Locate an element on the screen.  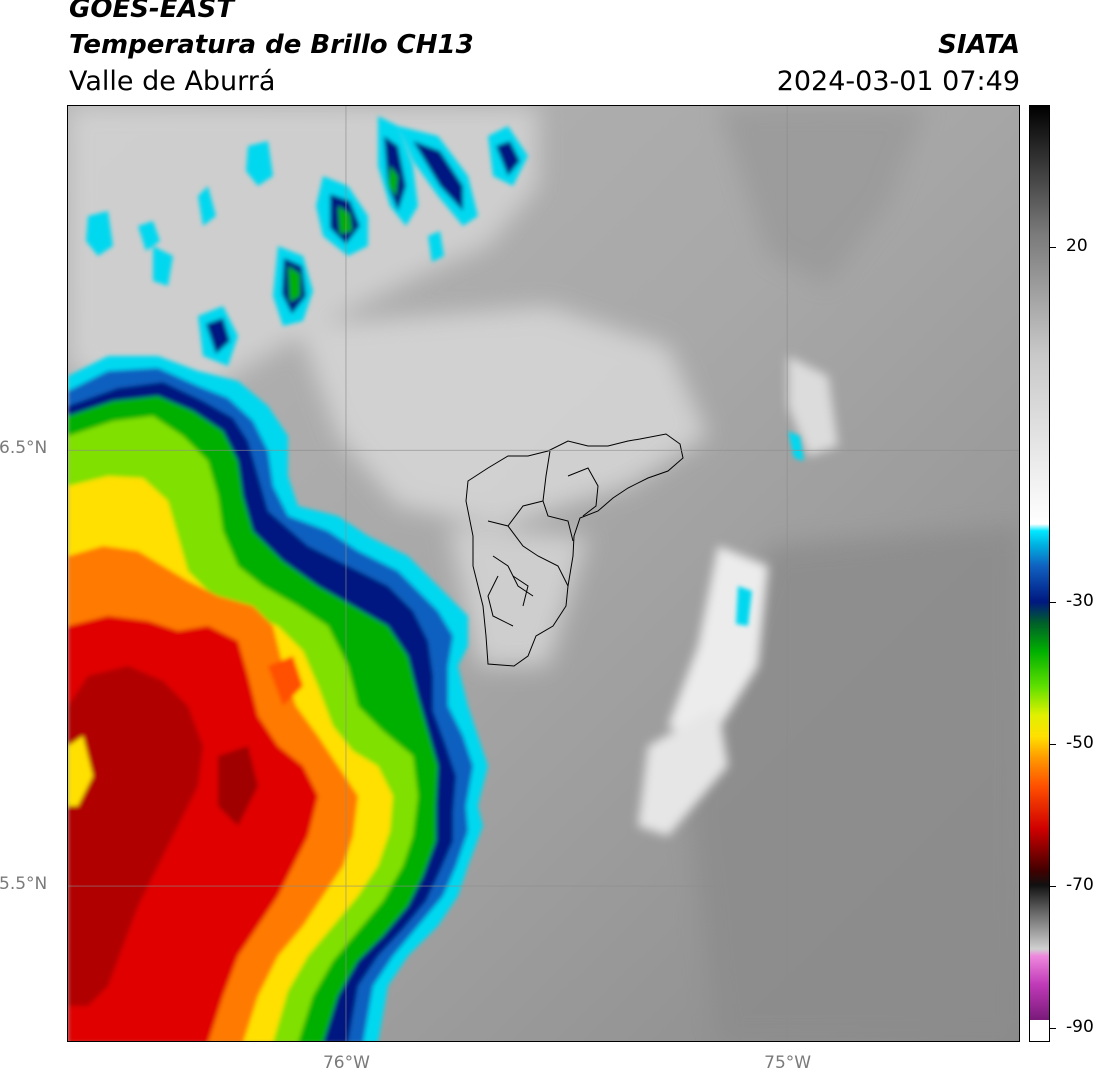
colorbar-label: -70 is located at coordinates (1080, 884).